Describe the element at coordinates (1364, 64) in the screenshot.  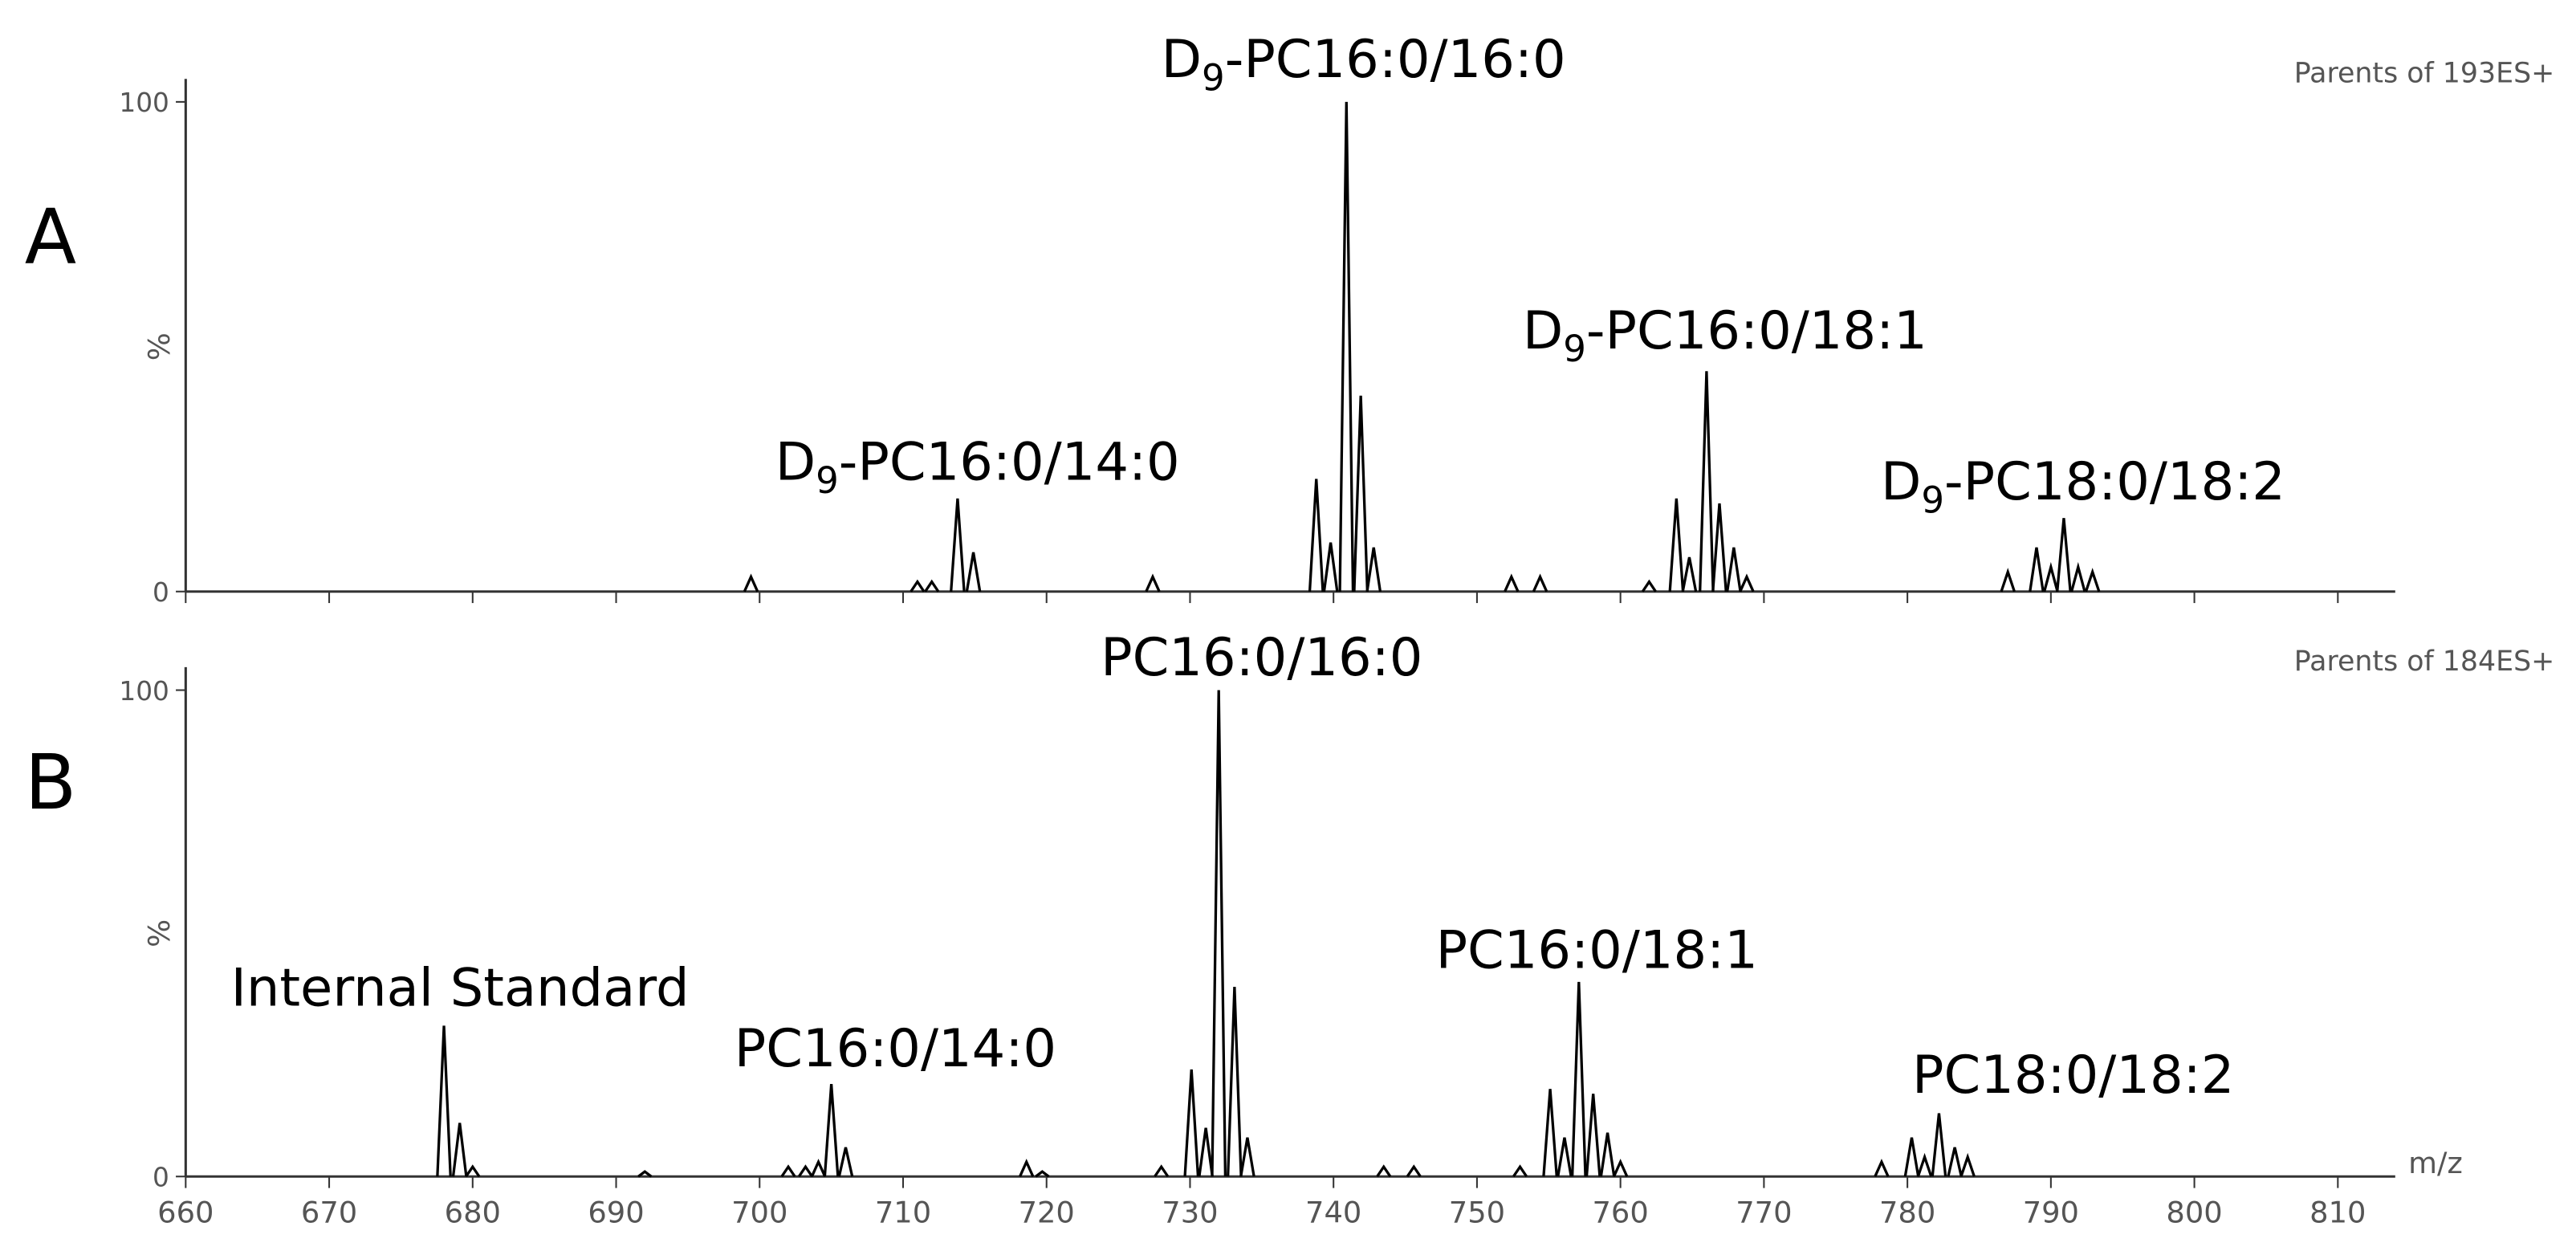
I see `peak-annotation: D9-PC16:0/16:0` at that location.